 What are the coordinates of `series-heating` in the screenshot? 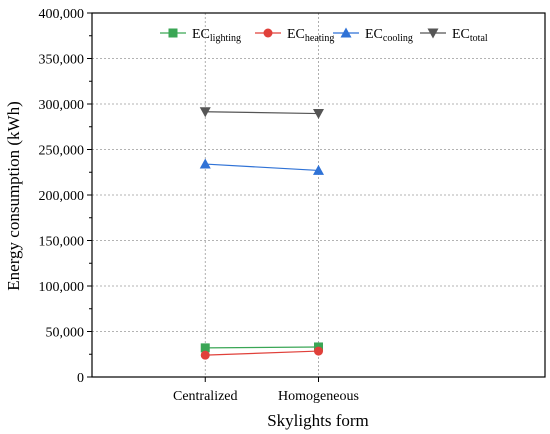 It's located at (261, 353).